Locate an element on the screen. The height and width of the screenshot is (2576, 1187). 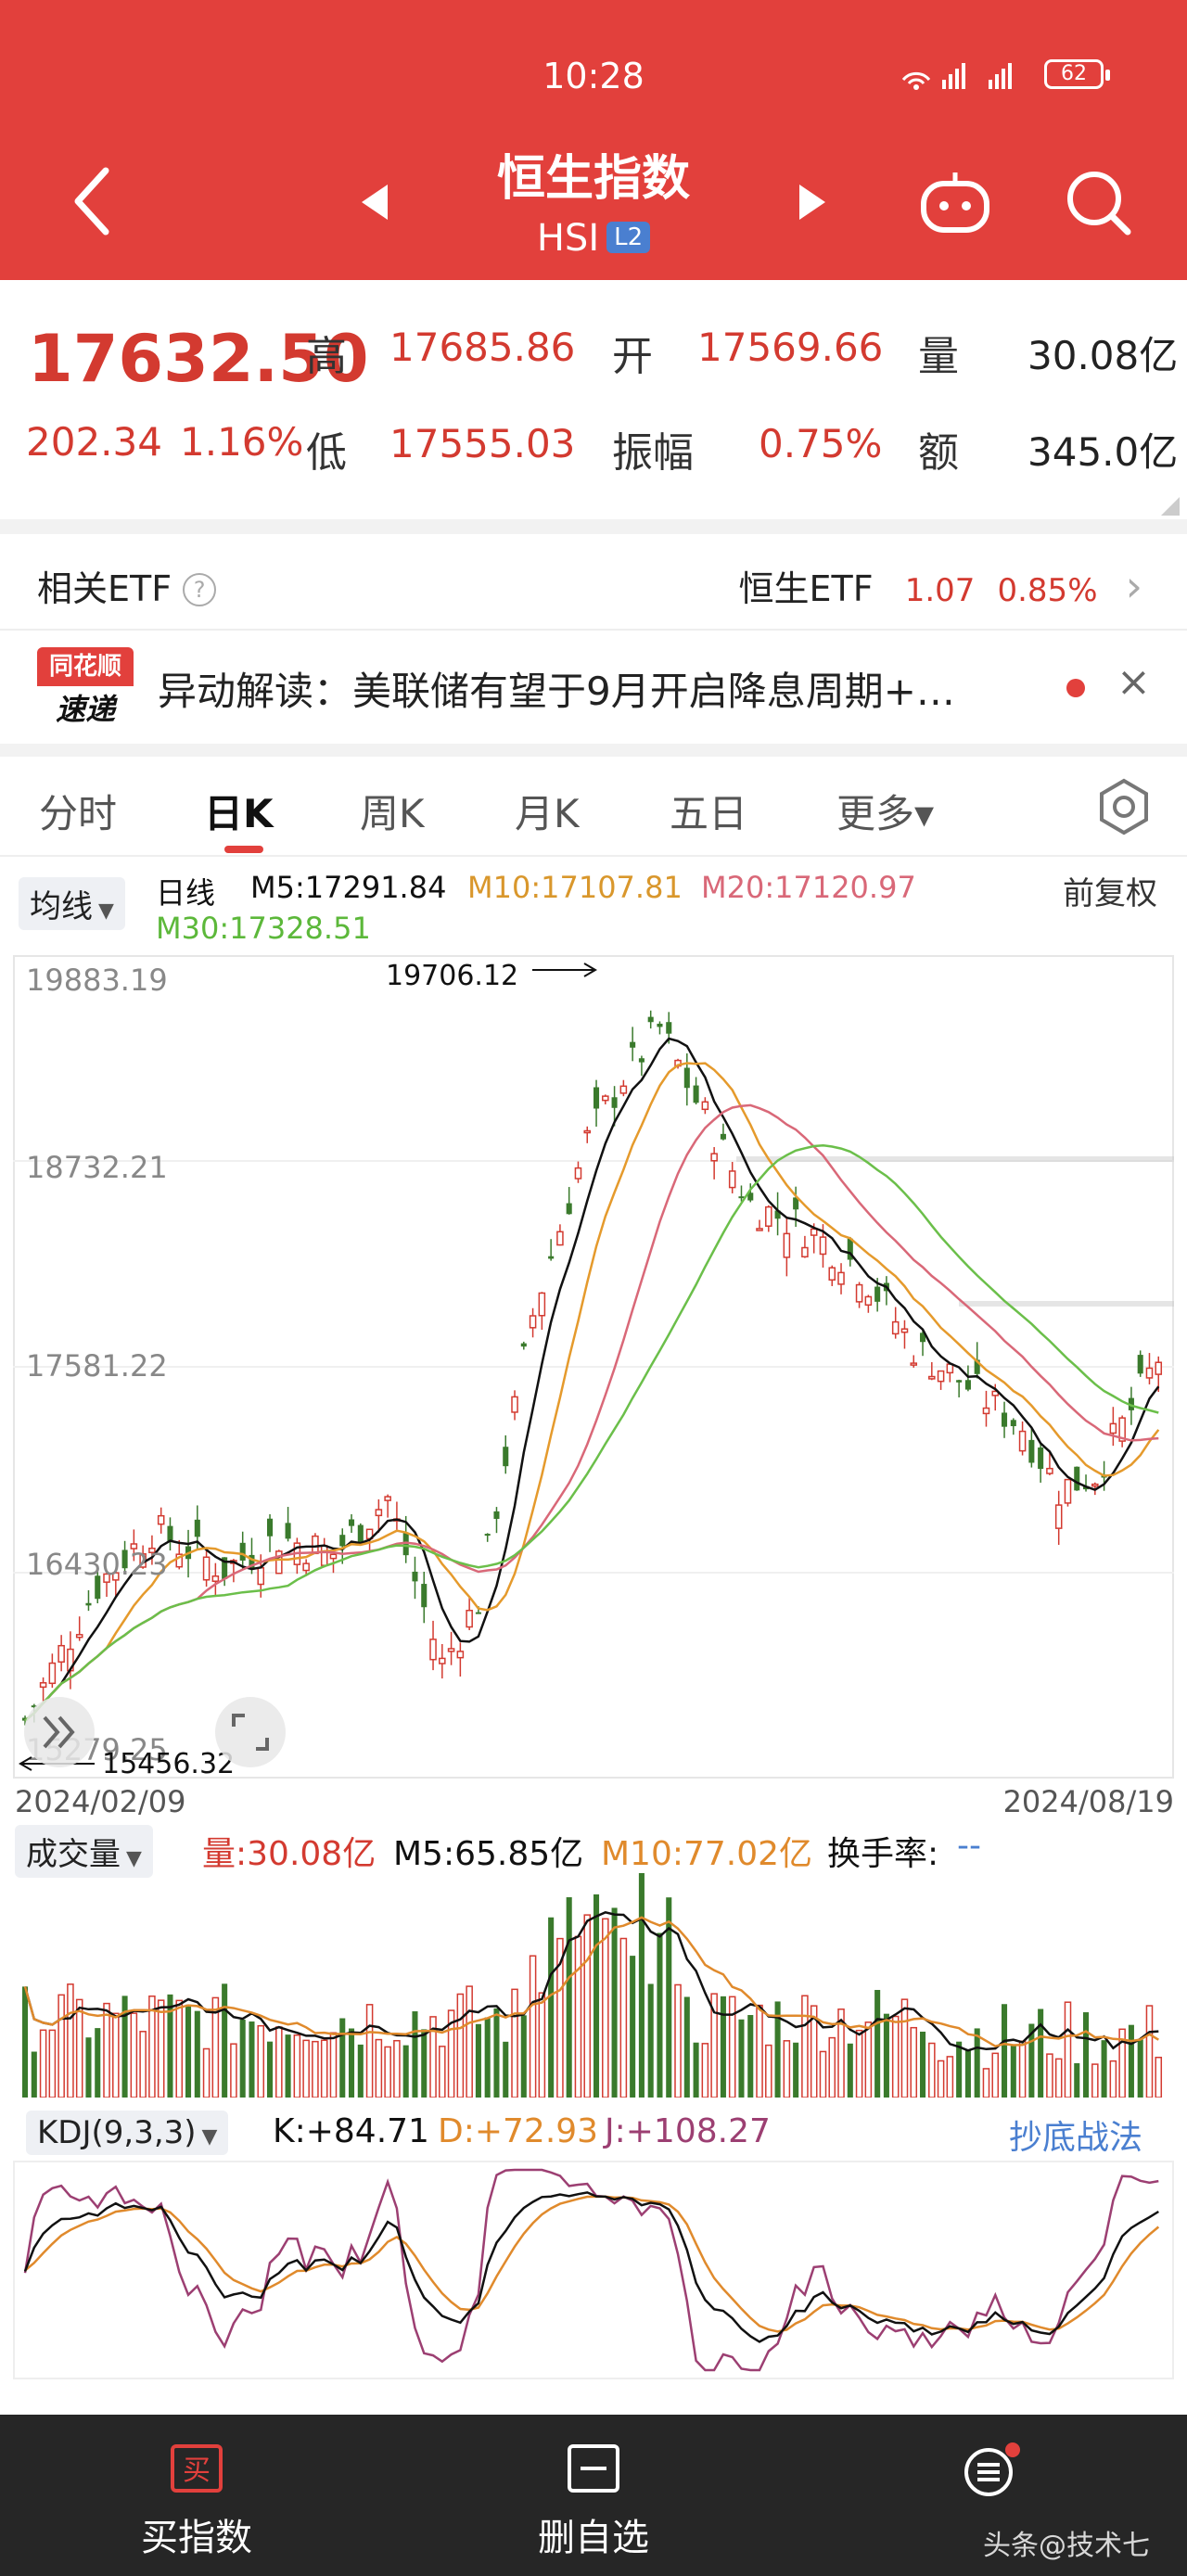
app-header: 10:28 62 恒生指数 HSI L2 is located at coordinates (593, 140).